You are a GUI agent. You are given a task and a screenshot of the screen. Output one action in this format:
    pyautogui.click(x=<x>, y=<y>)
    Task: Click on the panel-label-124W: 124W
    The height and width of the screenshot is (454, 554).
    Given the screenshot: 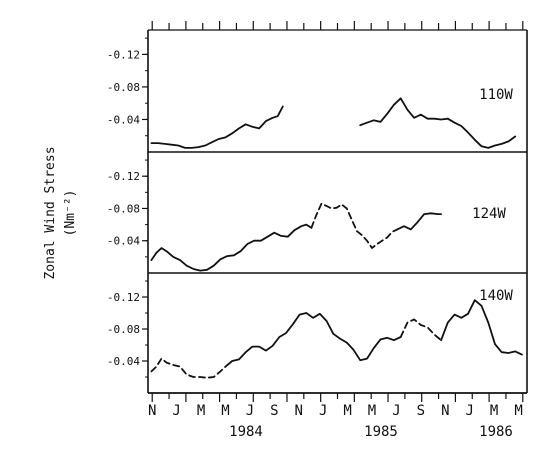 What is the action you would take?
    pyautogui.click(x=489, y=214)
    